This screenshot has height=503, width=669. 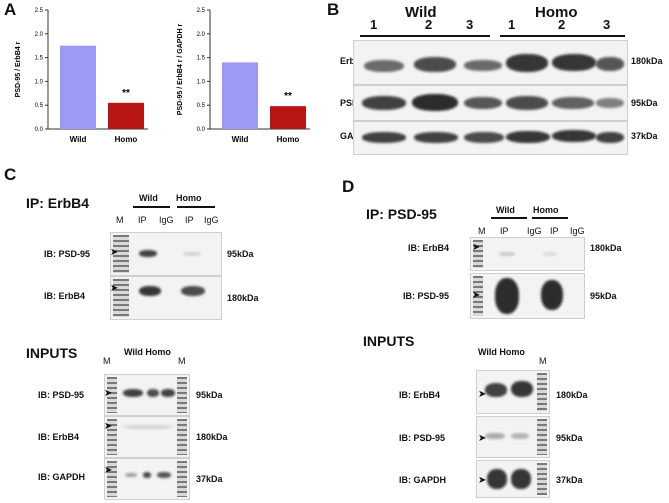 What do you see at coordinates (166, 254) in the screenshot?
I see `blot-ip-c-psd95` at bounding box center [166, 254].